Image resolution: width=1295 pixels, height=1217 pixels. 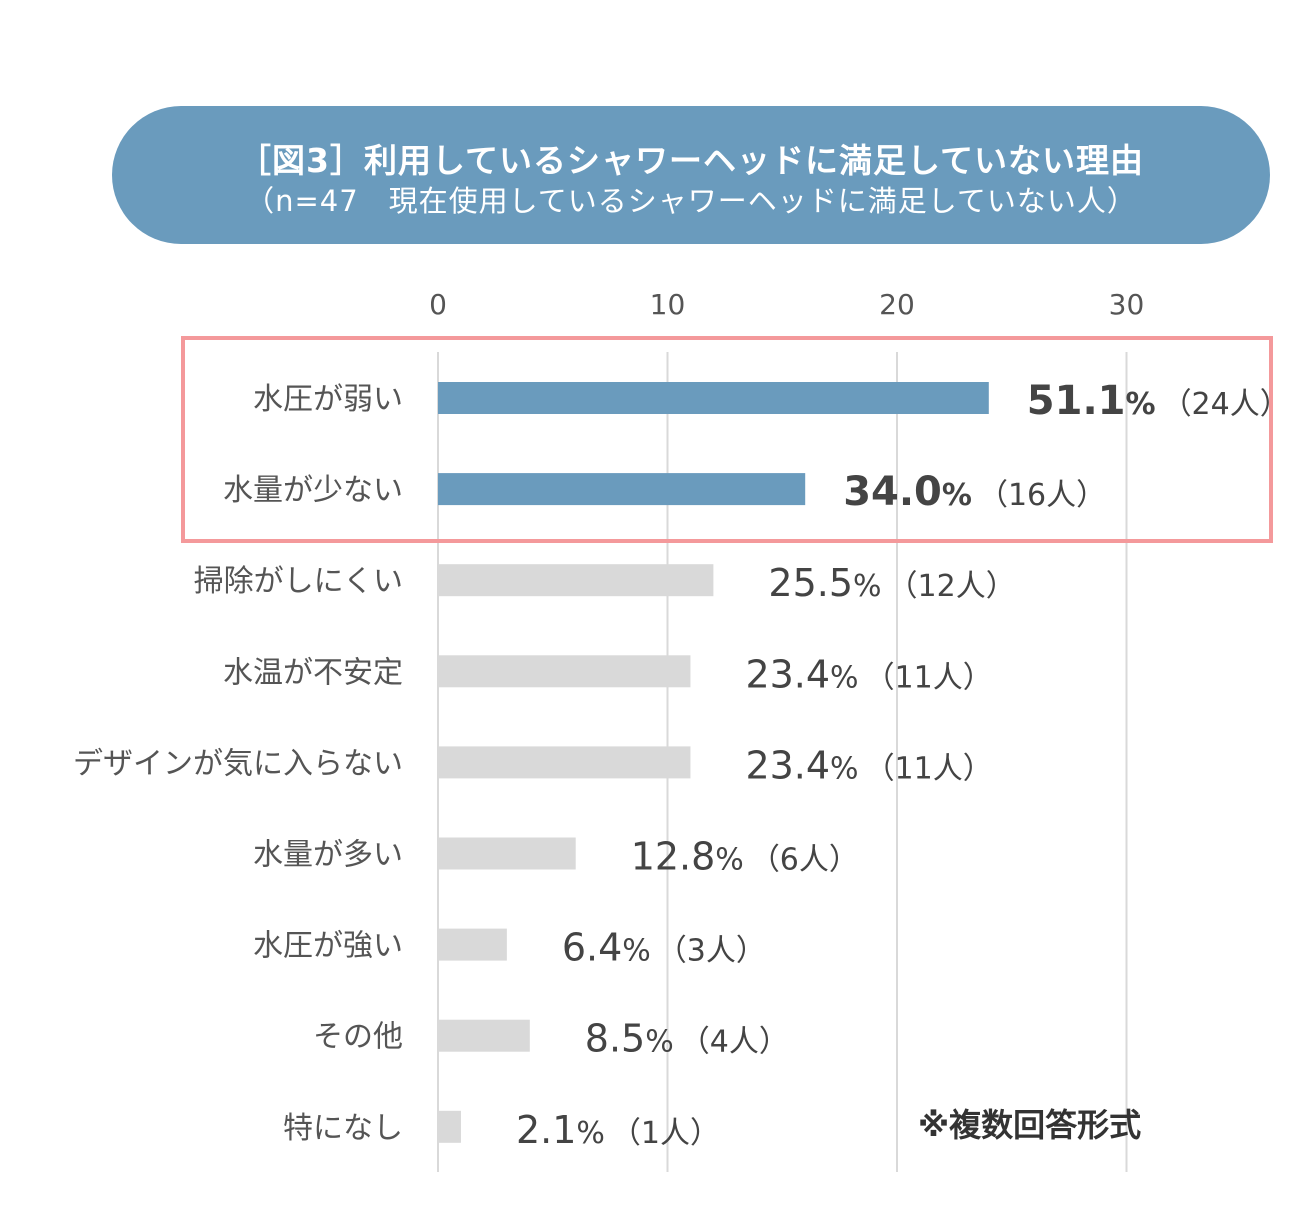 I want to click on data-label-count: （24人）, so click(x=1226, y=404).